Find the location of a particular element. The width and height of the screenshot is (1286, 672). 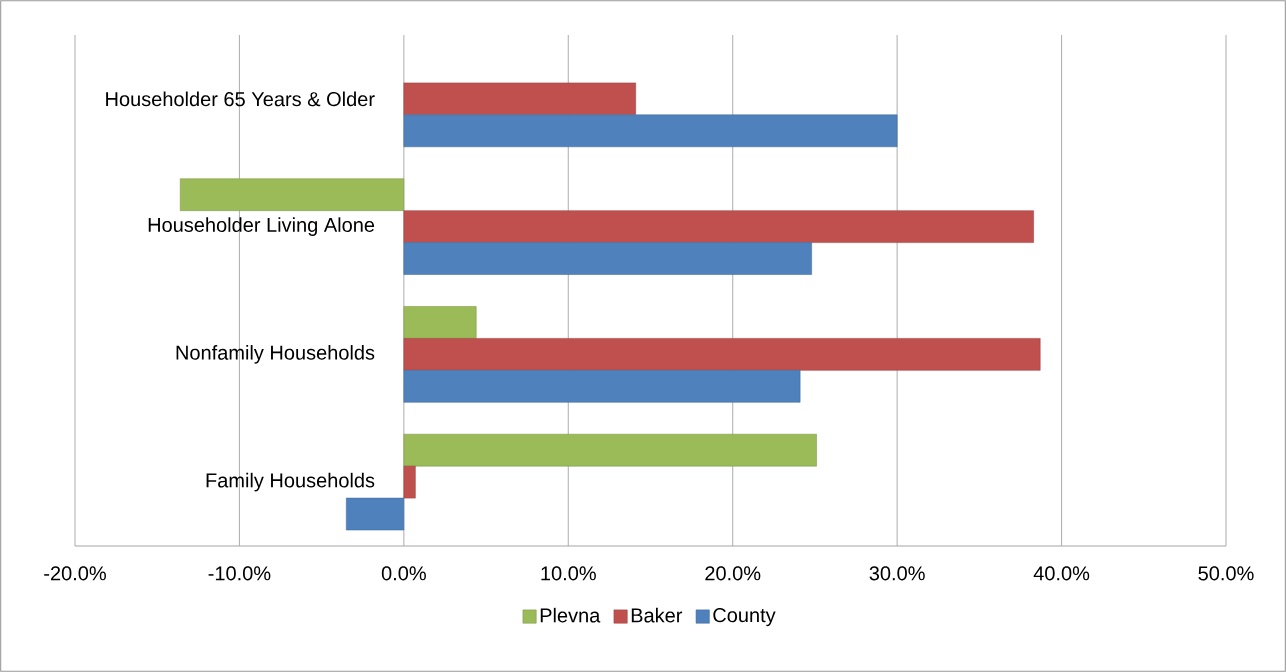

legend-label: County is located at coordinates (744, 617).